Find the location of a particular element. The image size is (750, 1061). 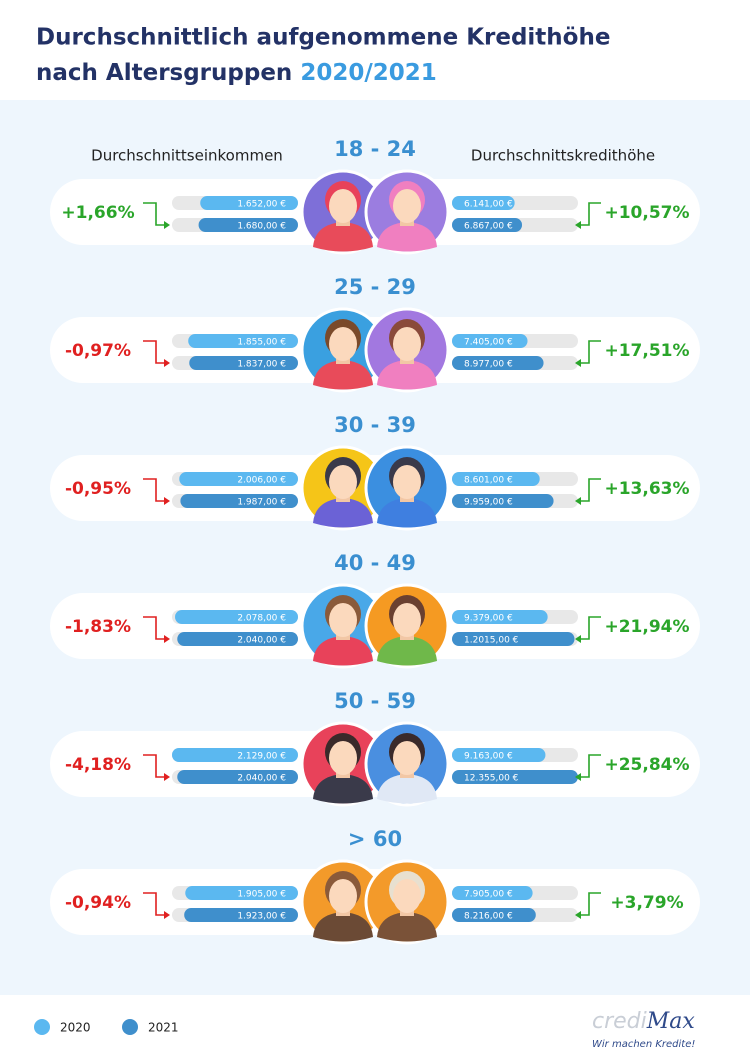

bar-label: 2.006,00 € is located at coordinates (261, 481).